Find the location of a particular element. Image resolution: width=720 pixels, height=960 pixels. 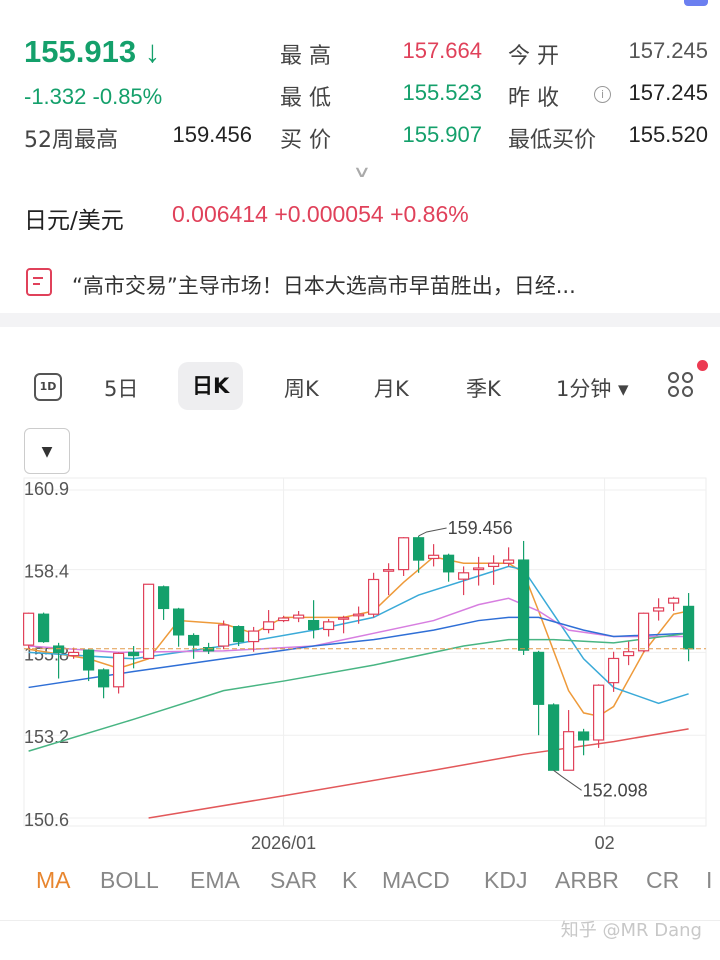

stat-label: 最 高 is located at coordinates (305, 56).